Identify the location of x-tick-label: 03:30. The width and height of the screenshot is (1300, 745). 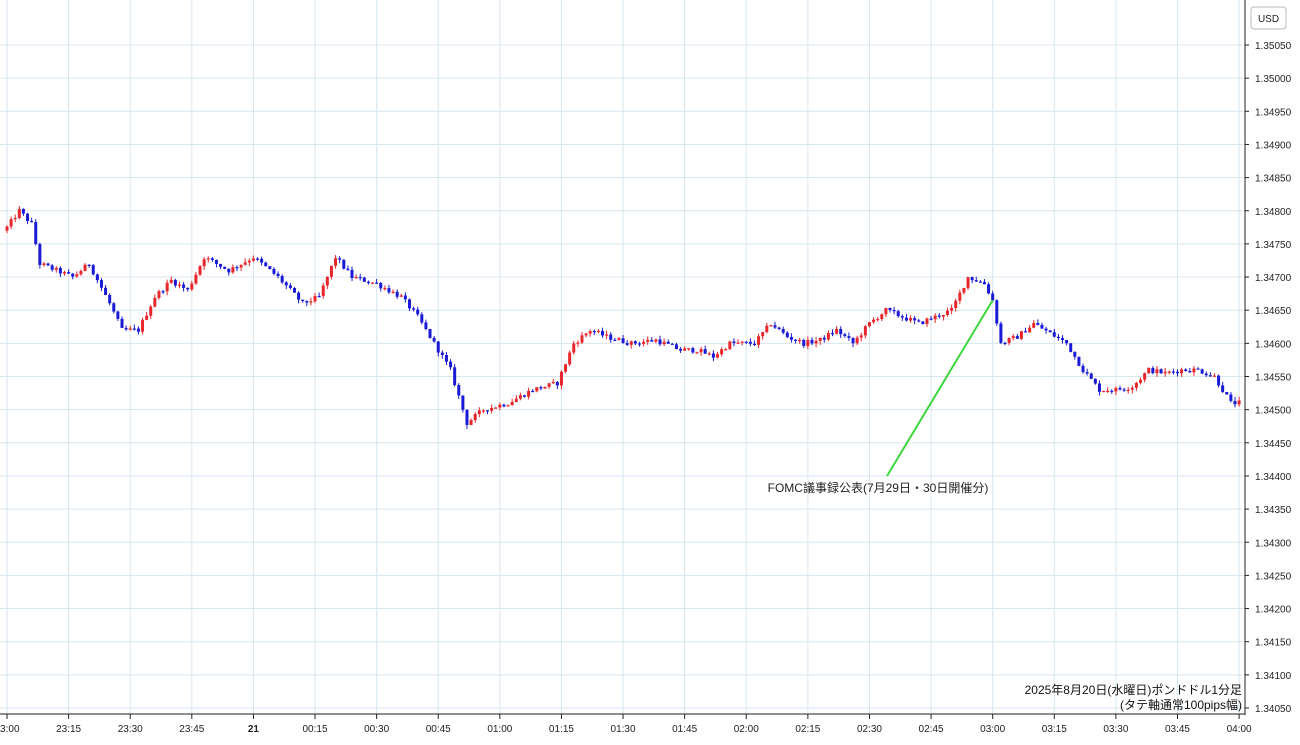
(1115, 729).